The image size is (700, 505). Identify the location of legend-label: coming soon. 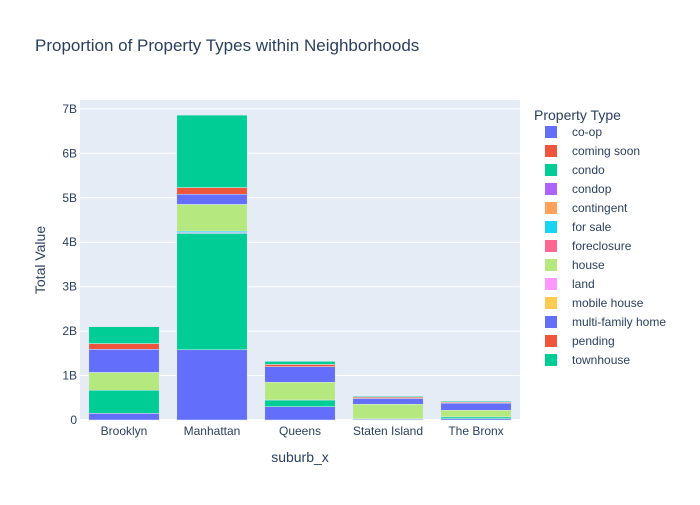
(606, 151).